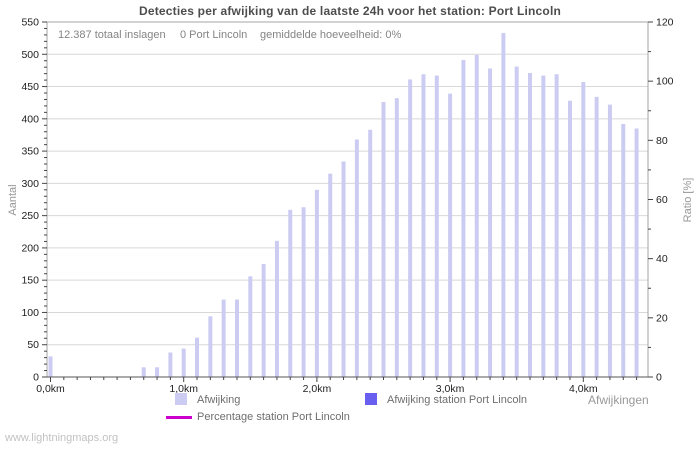 This screenshot has width=700, height=450. I want to click on watermark-text: www.lightningmaps.org, so click(62, 438).